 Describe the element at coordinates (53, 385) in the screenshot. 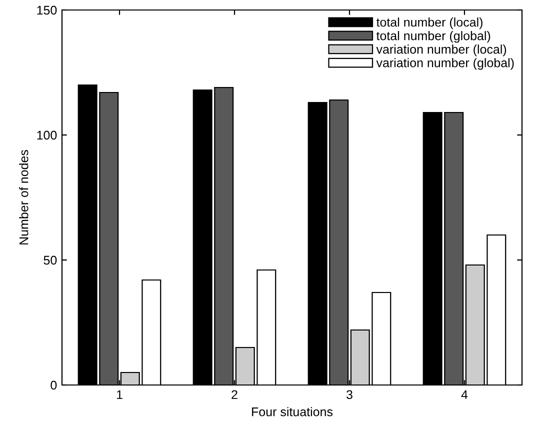

I see `y-tick-label: 0` at that location.